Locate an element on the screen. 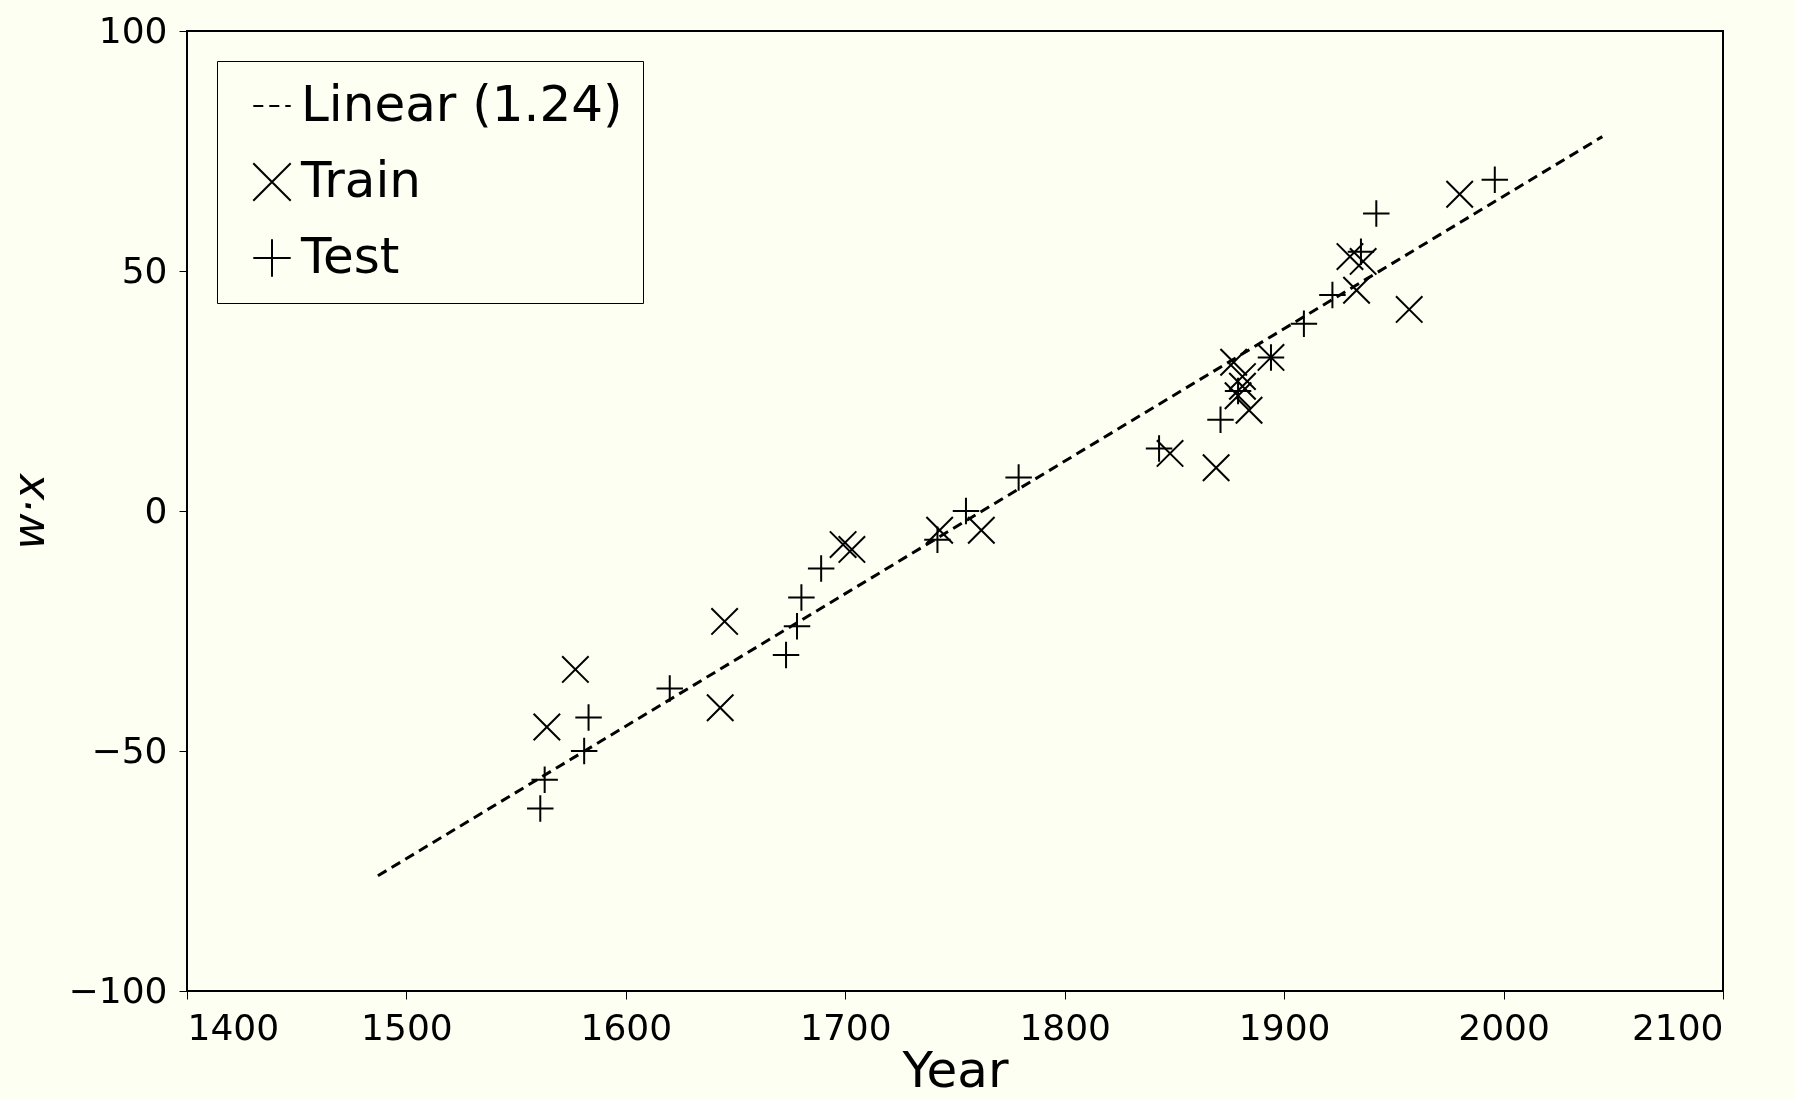 The height and width of the screenshot is (1100, 1795). legend-label: Linear (1.24) is located at coordinates (462, 104).